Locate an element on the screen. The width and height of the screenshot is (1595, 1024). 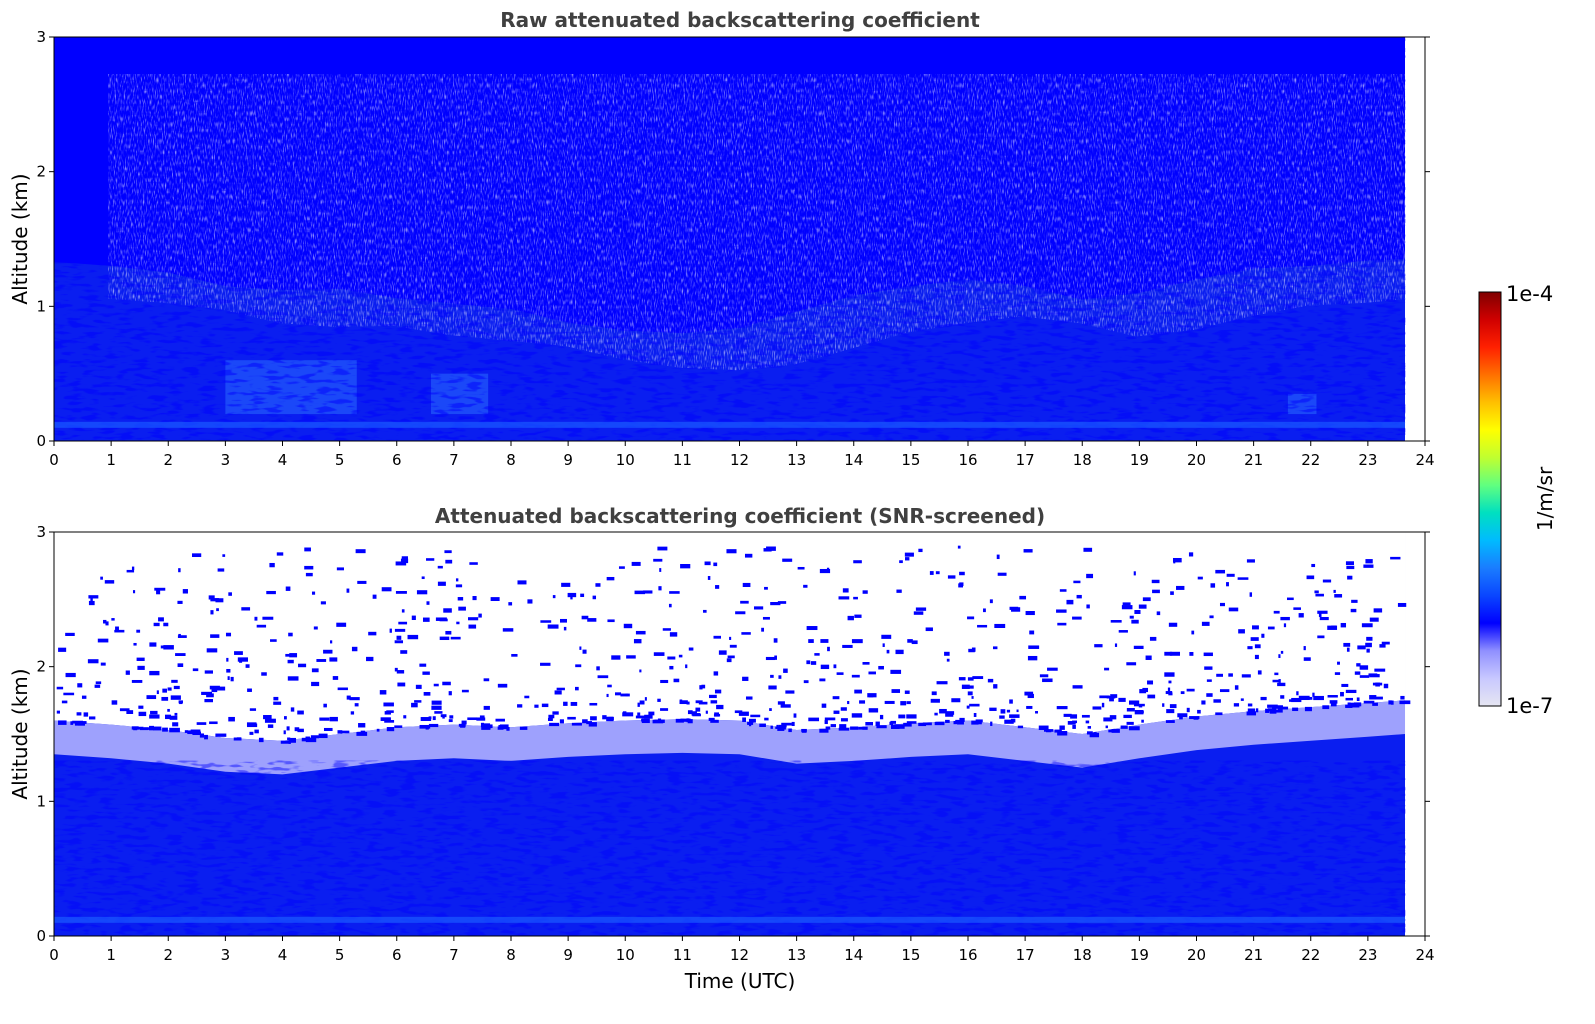
x-tick-label: 11 is located at coordinates (682, 460).